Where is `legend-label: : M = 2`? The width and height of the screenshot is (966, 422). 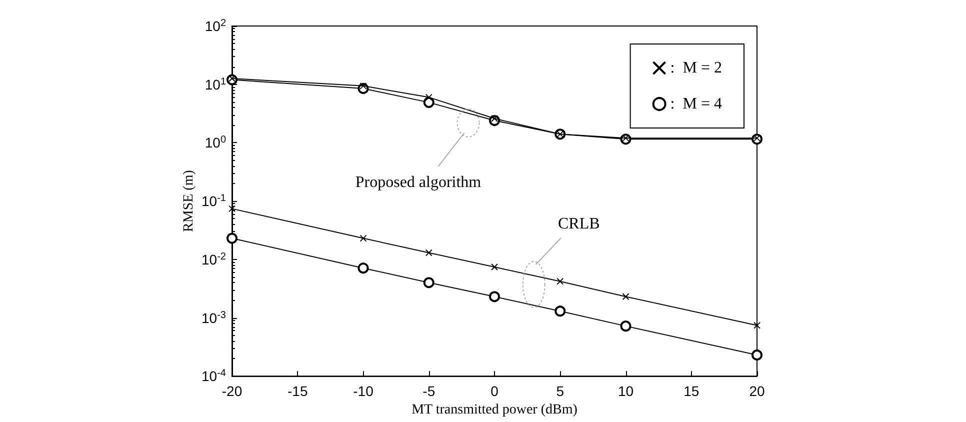 legend-label: : M = 2 is located at coordinates (696, 68).